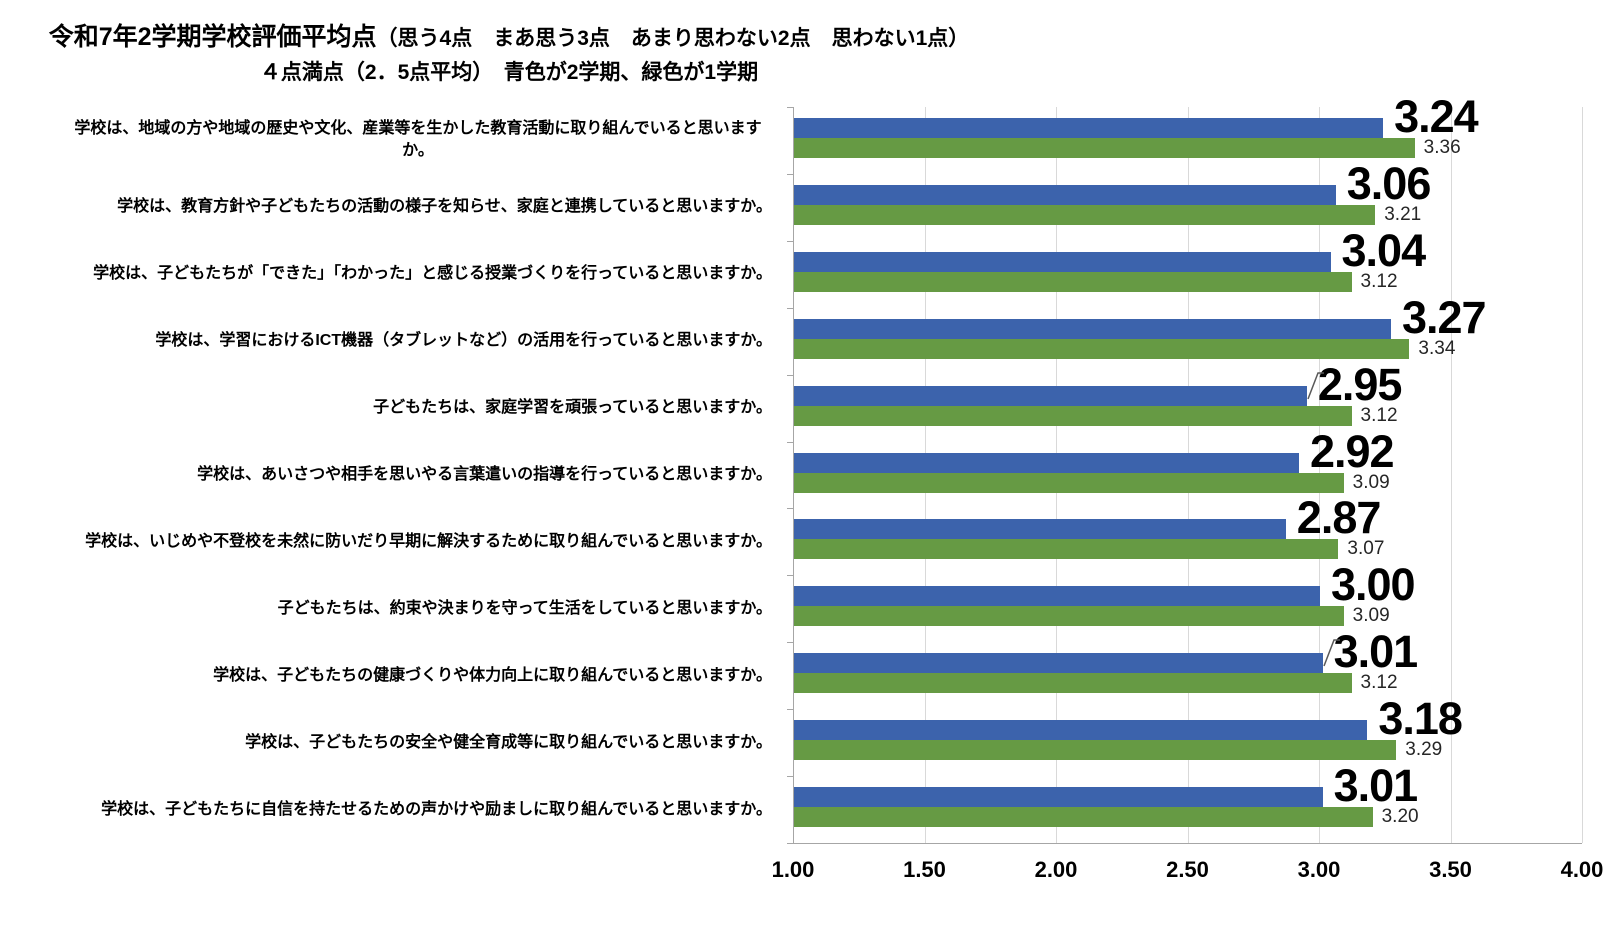  Describe the element at coordinates (572, 408) in the screenshot. I see `category-label: 子どもたちは、家庭学習を頑張っていると思いますか。` at that location.